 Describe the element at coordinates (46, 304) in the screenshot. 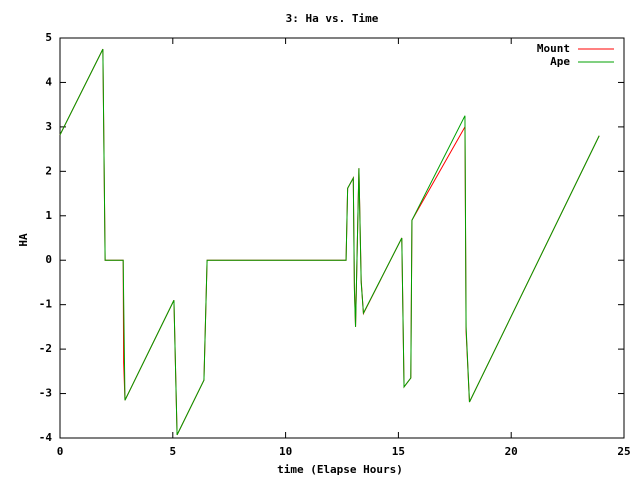

I see `y-tick-label: -1` at that location.